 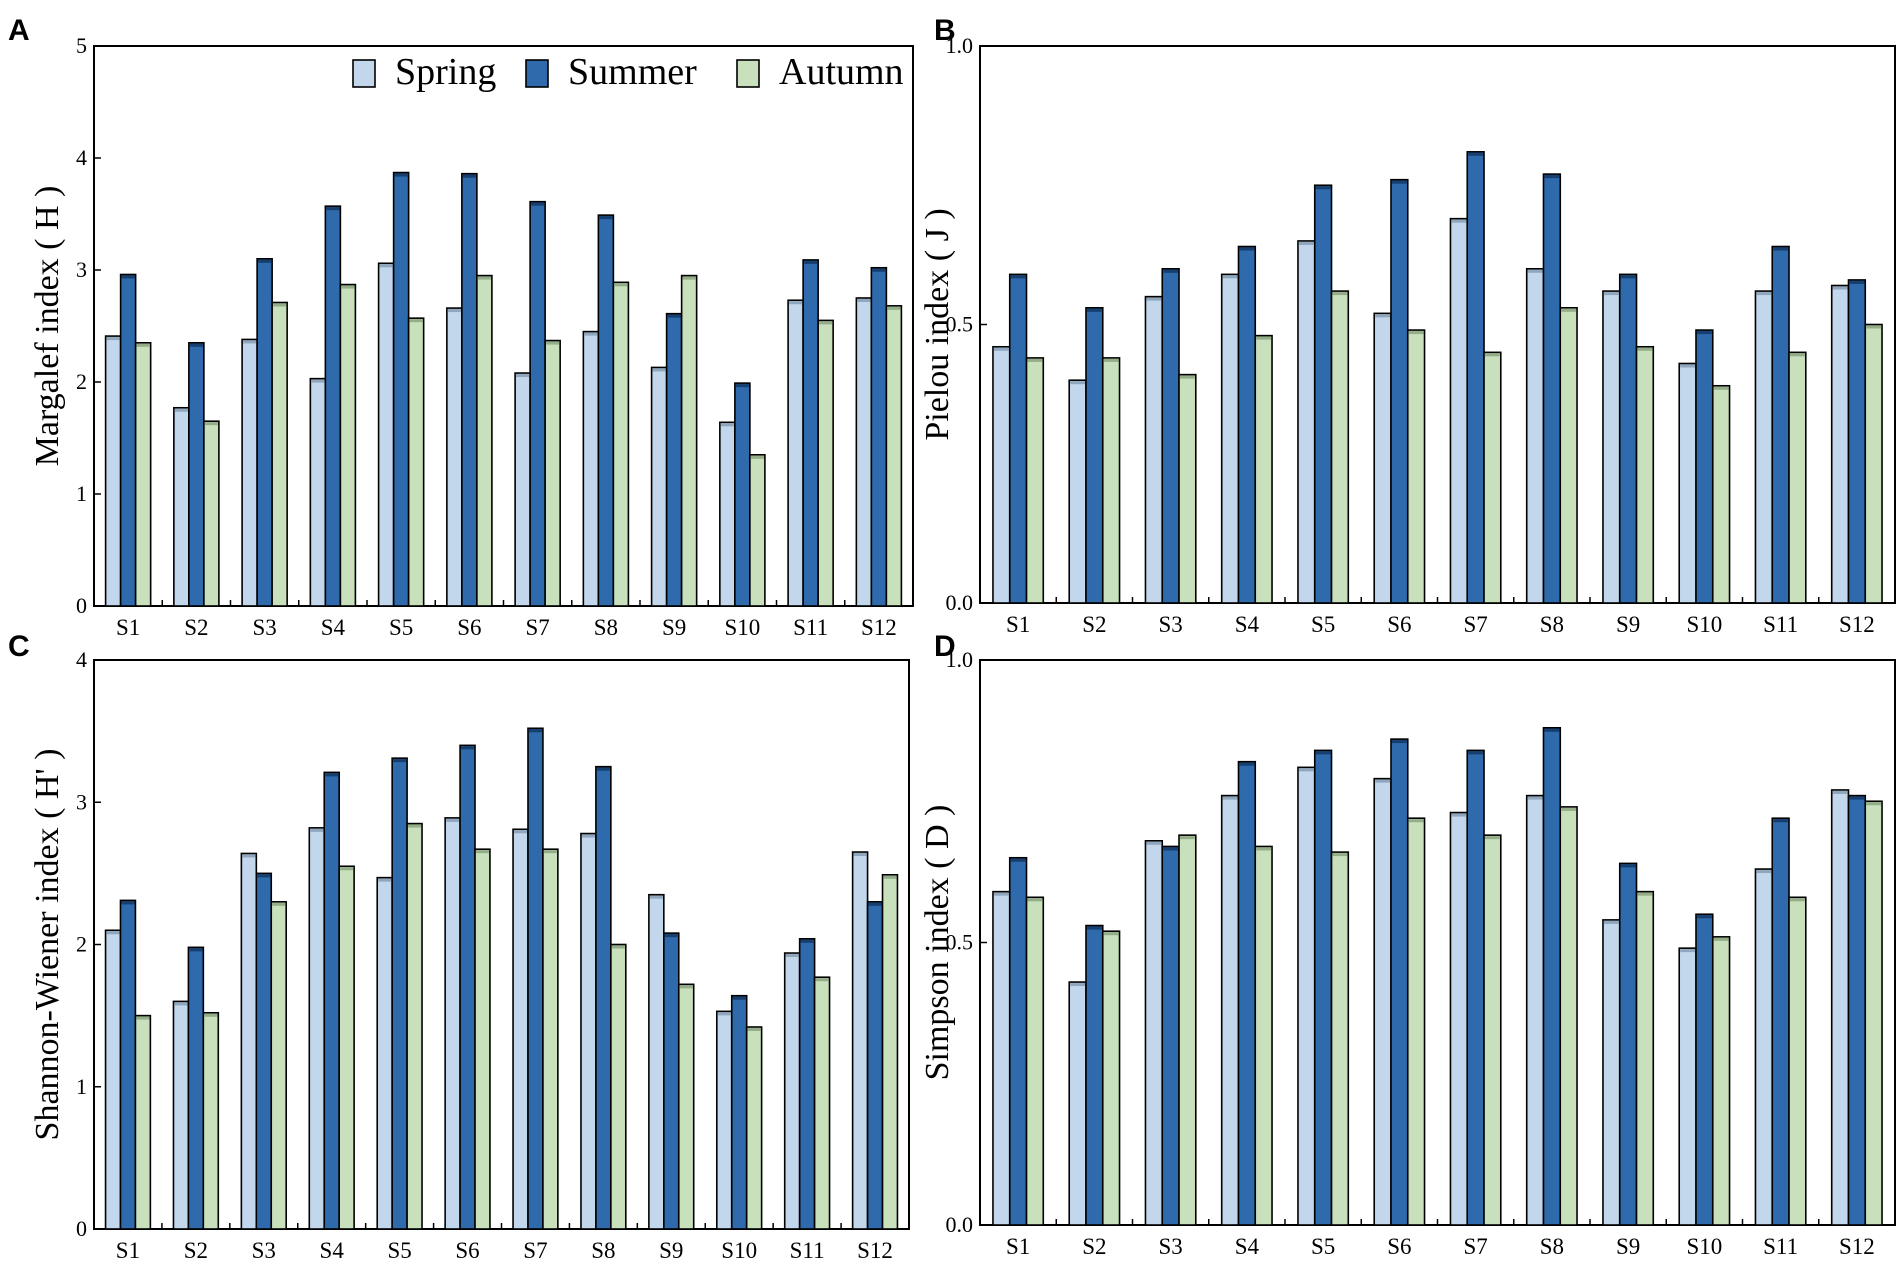 I want to click on bar-summer-s4, so click(x=333, y=406).